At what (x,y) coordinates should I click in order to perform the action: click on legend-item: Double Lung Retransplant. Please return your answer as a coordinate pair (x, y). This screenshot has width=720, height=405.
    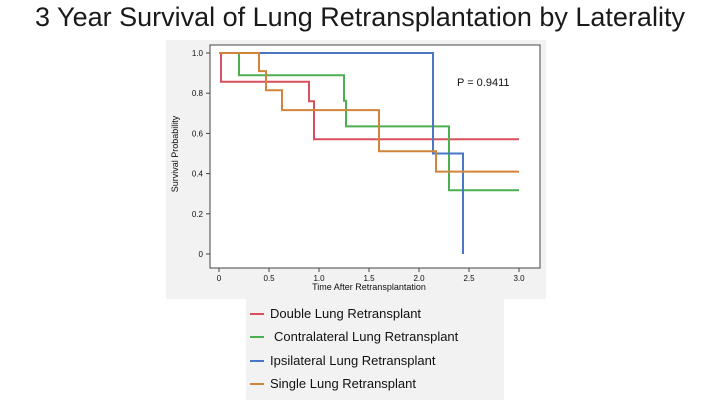
    Looking at the image, I should click on (375, 314).